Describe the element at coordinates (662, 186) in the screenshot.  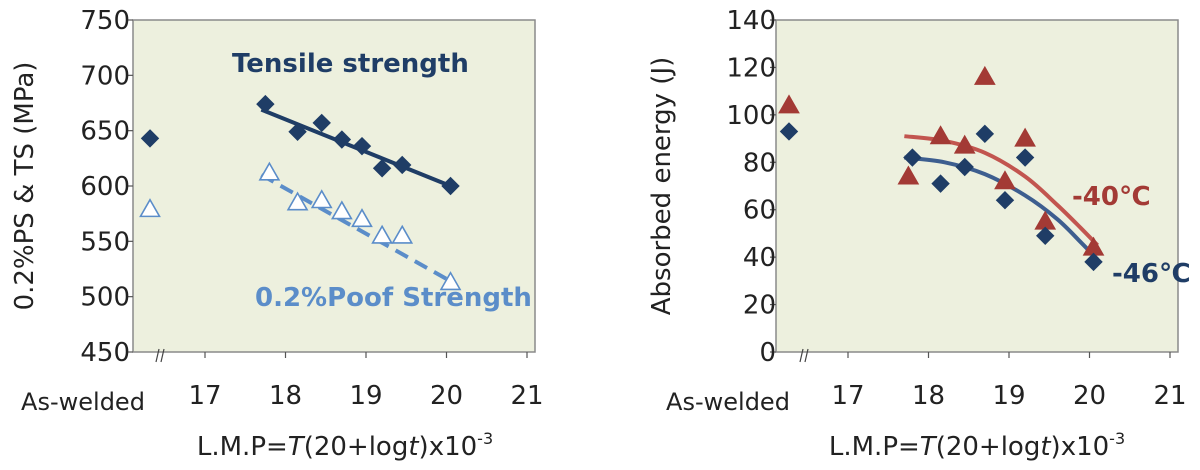
I see `energy-y-axis-title: Absorbed energy (J)` at that location.